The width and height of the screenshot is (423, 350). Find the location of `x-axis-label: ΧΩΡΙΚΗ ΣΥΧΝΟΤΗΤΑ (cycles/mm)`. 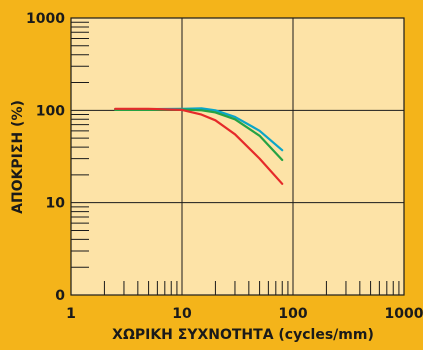

x-axis-label: ΧΩΡΙΚΗ ΣΥΧΝΟΤΗΤΑ (cycles/mm) is located at coordinates (243, 335).